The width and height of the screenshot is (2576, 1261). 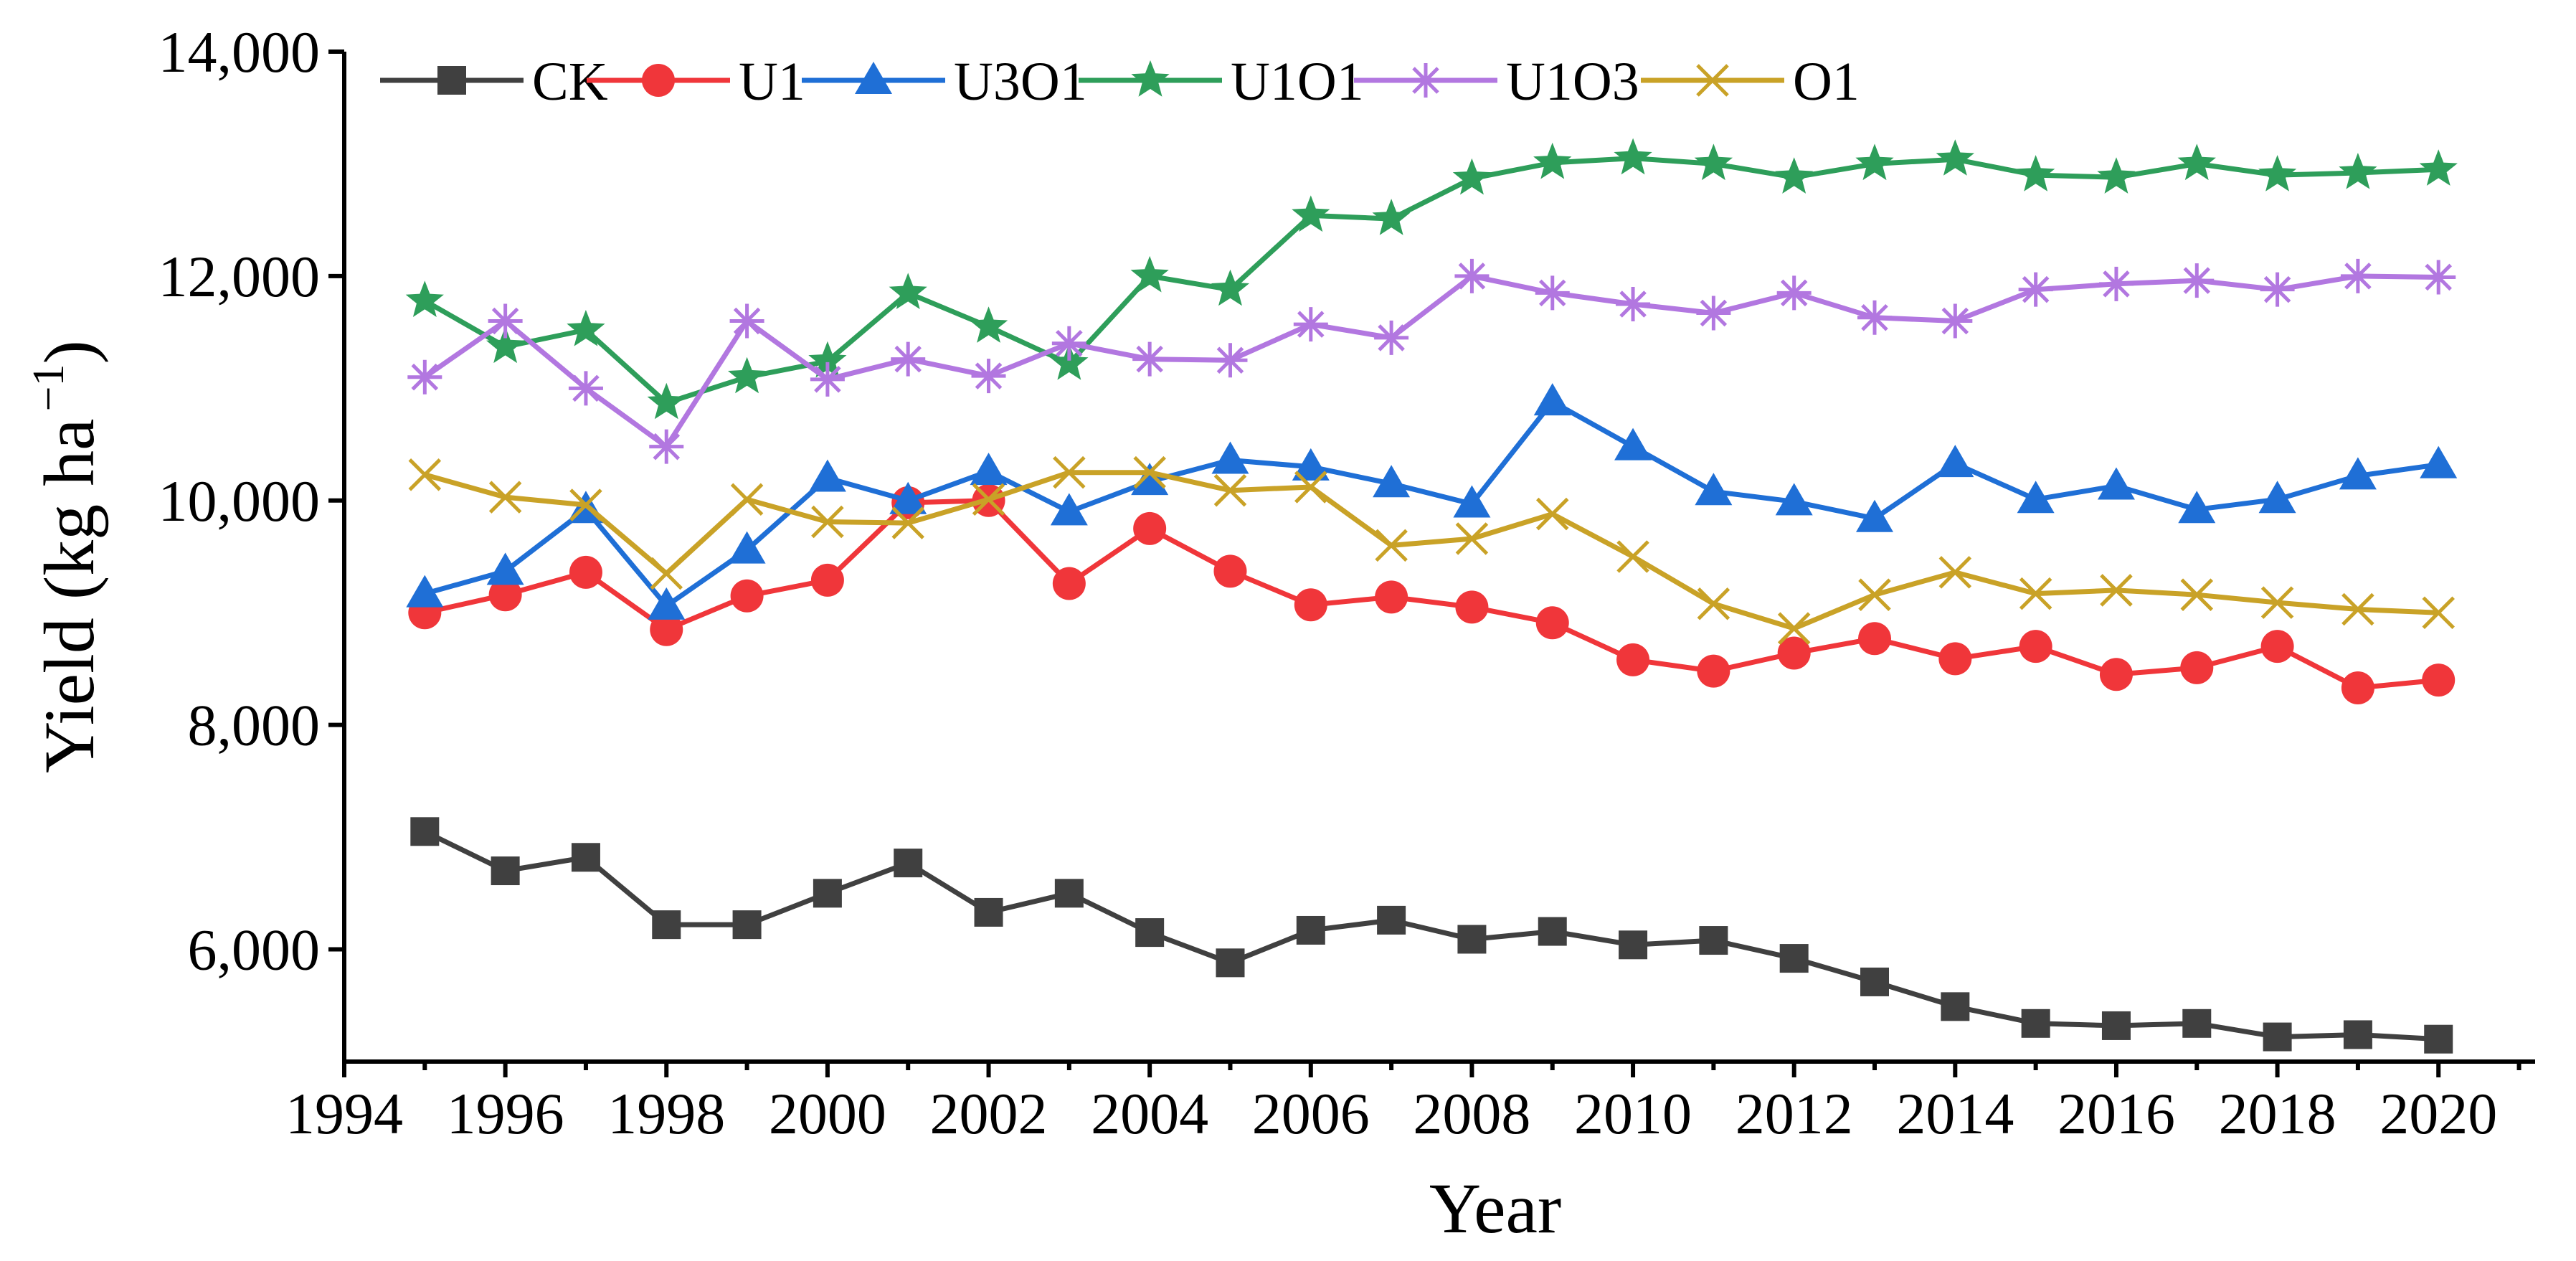 What do you see at coordinates (1297, 82) in the screenshot?
I see `legend-label-u1o1: U1O1` at bounding box center [1297, 82].